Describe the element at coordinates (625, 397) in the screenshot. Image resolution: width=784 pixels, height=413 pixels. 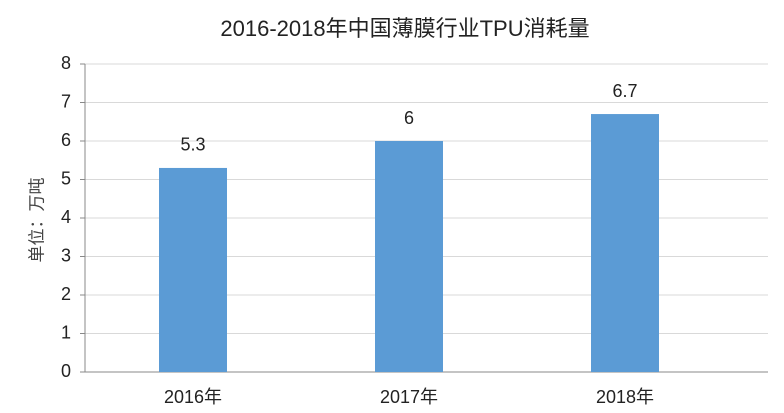
I see `x-tick-label: 2018年` at that location.